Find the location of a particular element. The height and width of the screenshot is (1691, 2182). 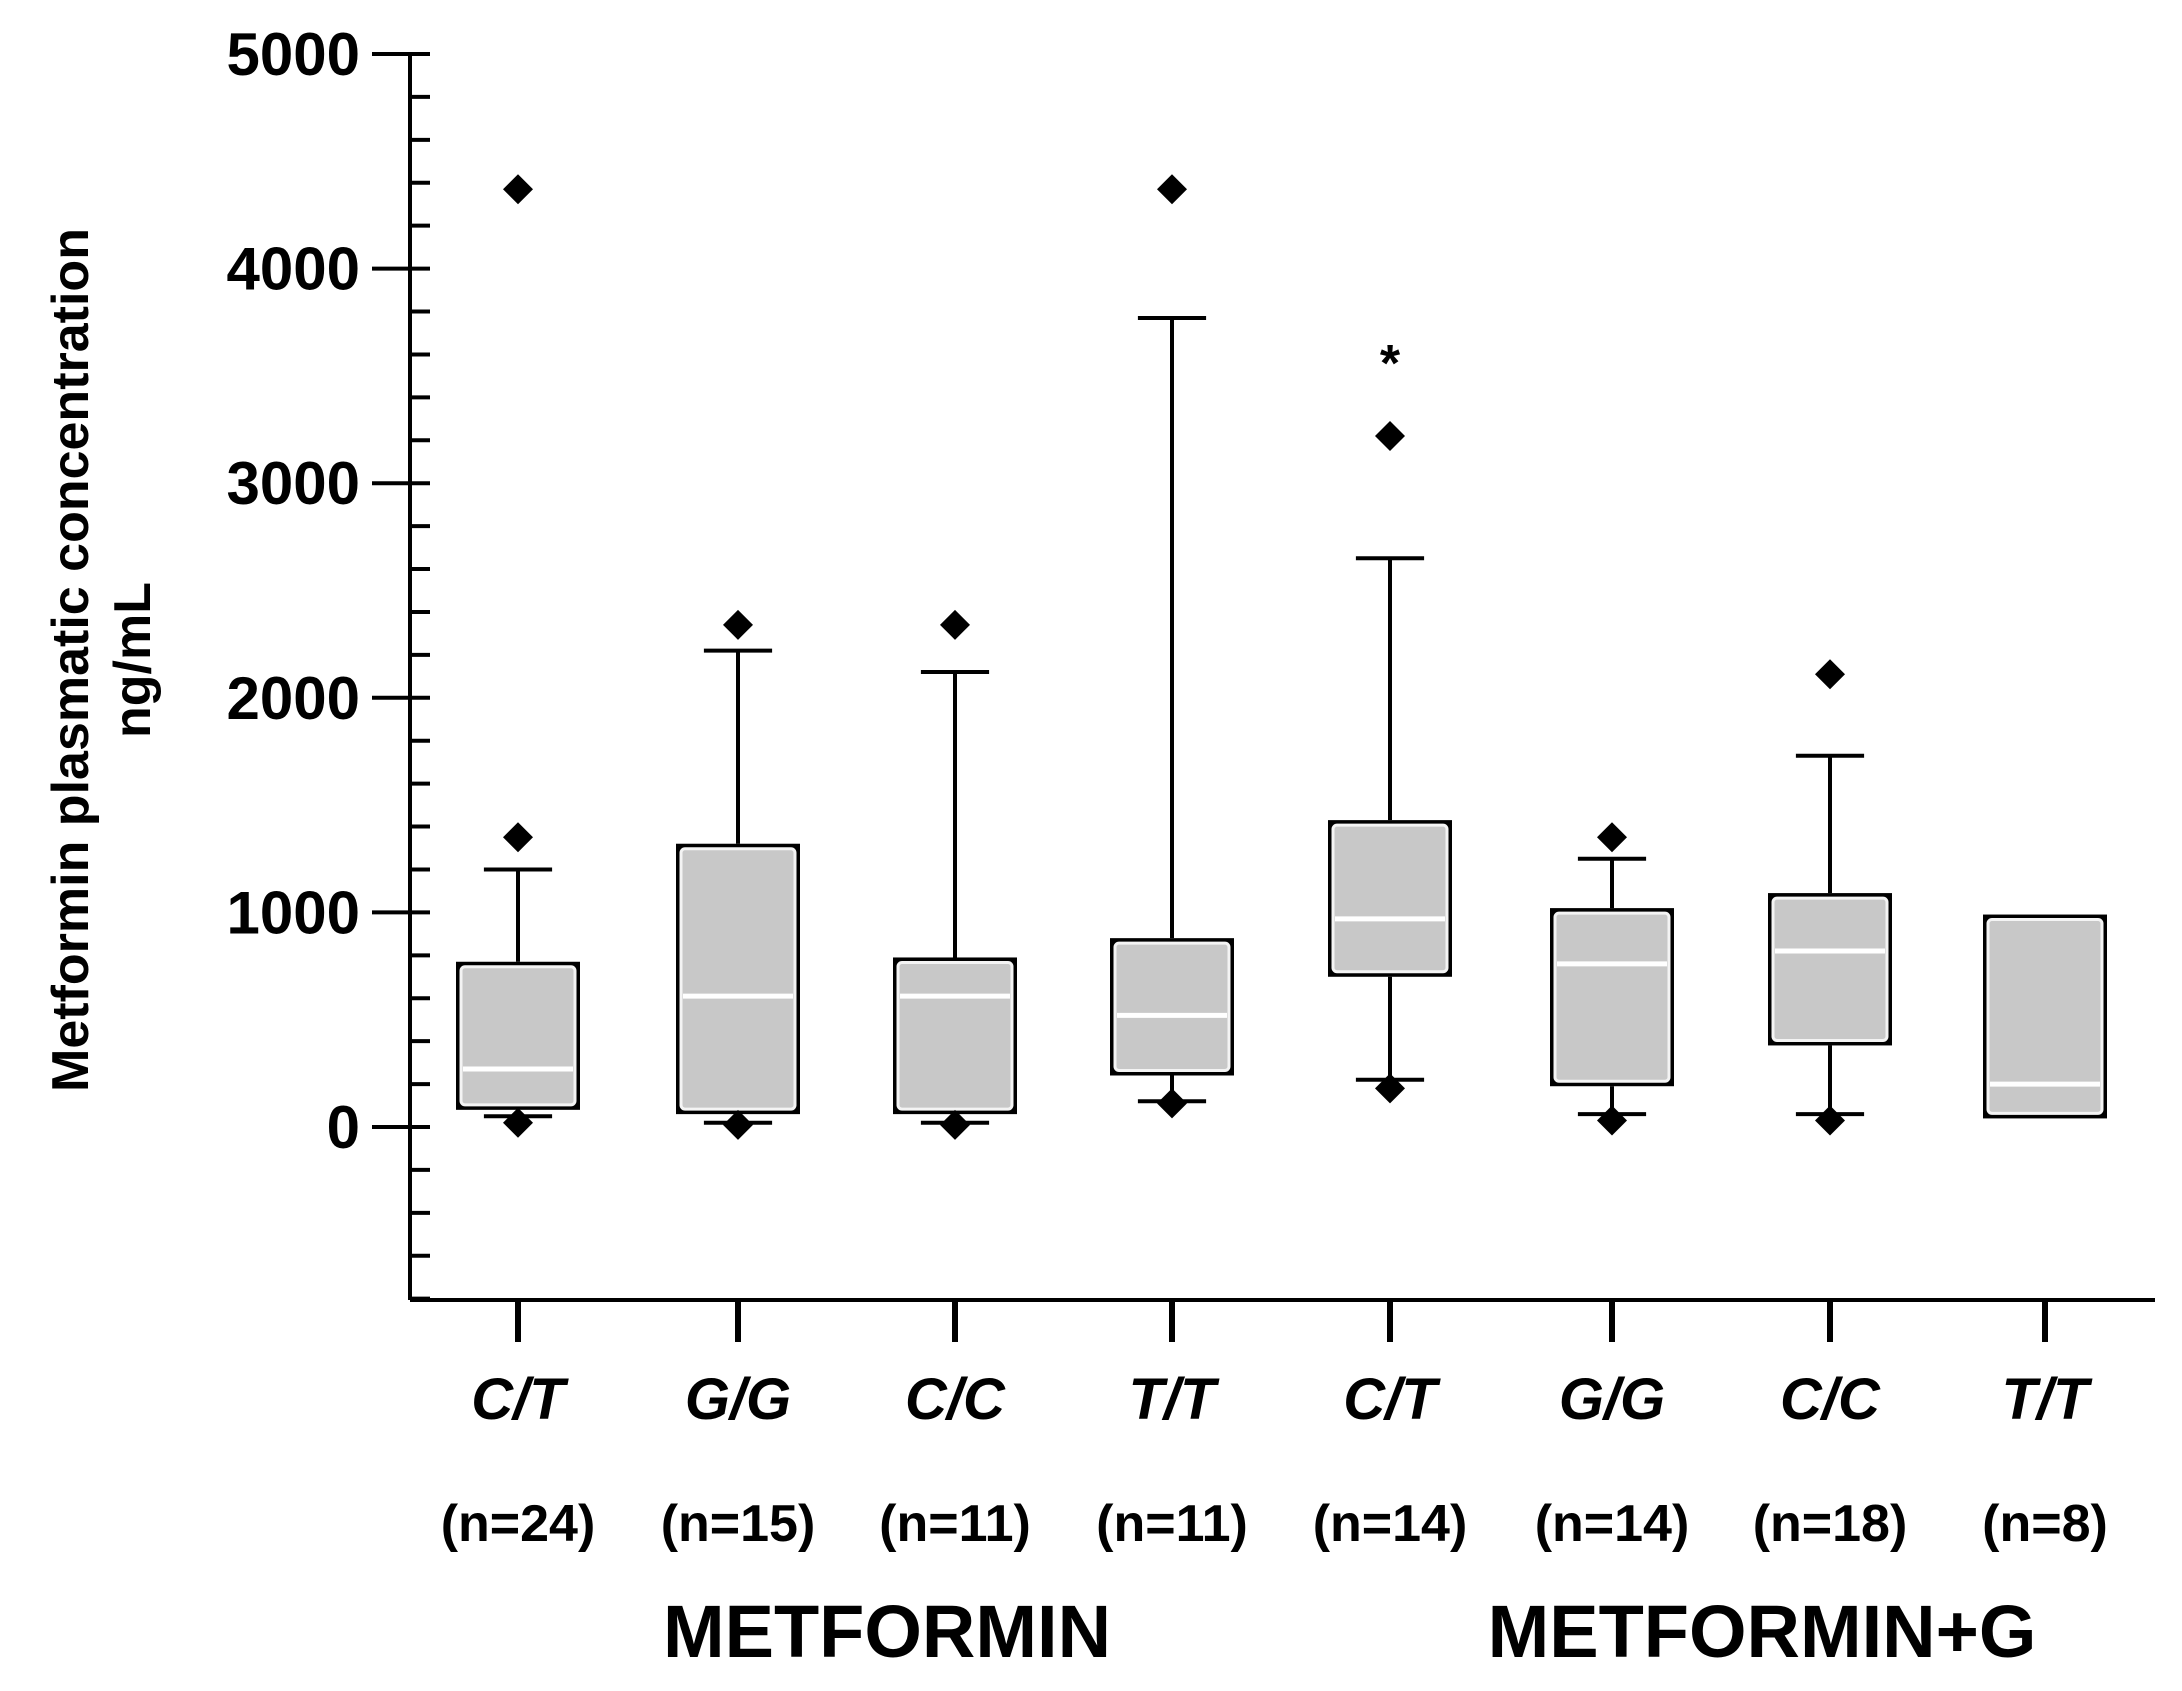

y-axis-label-line-2: ng/mL is located at coordinates (133, 660).